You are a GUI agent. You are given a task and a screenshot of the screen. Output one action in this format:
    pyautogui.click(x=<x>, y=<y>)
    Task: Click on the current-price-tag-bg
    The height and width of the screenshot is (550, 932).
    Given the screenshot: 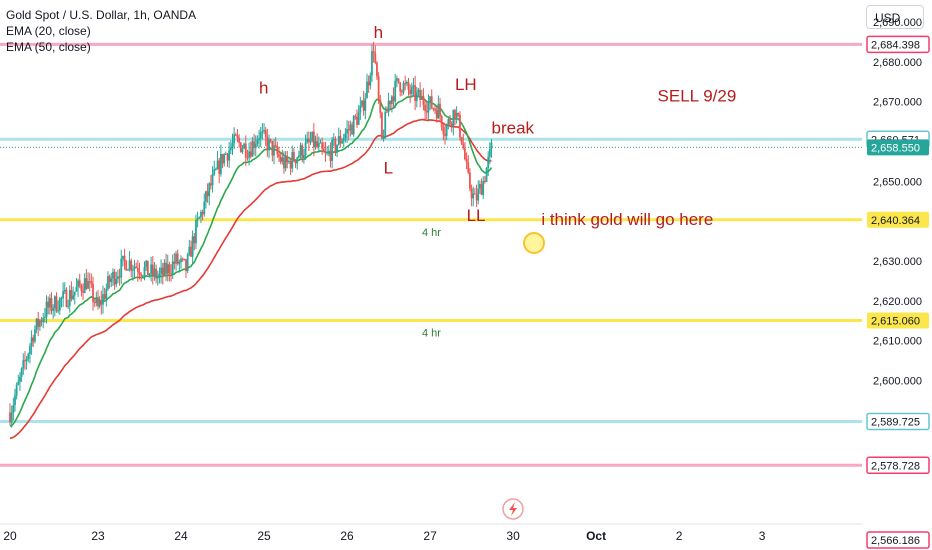 What is the action you would take?
    pyautogui.click(x=898, y=147)
    